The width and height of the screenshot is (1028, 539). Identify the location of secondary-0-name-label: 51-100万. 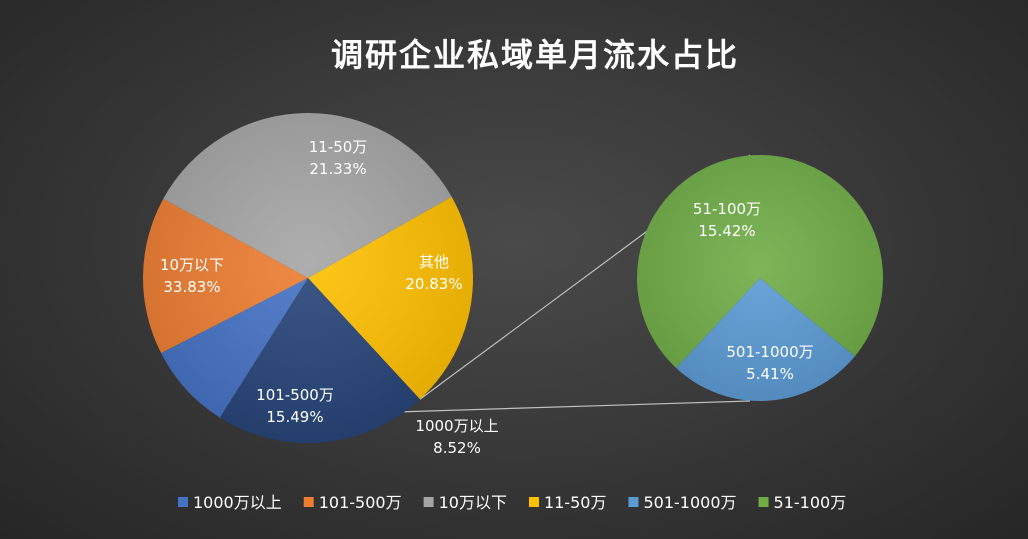
(727, 209).